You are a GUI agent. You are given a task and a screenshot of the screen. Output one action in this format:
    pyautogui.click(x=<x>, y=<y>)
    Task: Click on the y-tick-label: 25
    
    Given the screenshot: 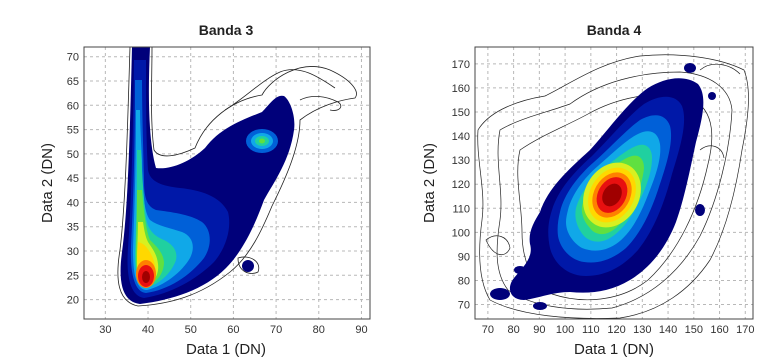 What is the action you would take?
    pyautogui.click(x=73, y=276)
    